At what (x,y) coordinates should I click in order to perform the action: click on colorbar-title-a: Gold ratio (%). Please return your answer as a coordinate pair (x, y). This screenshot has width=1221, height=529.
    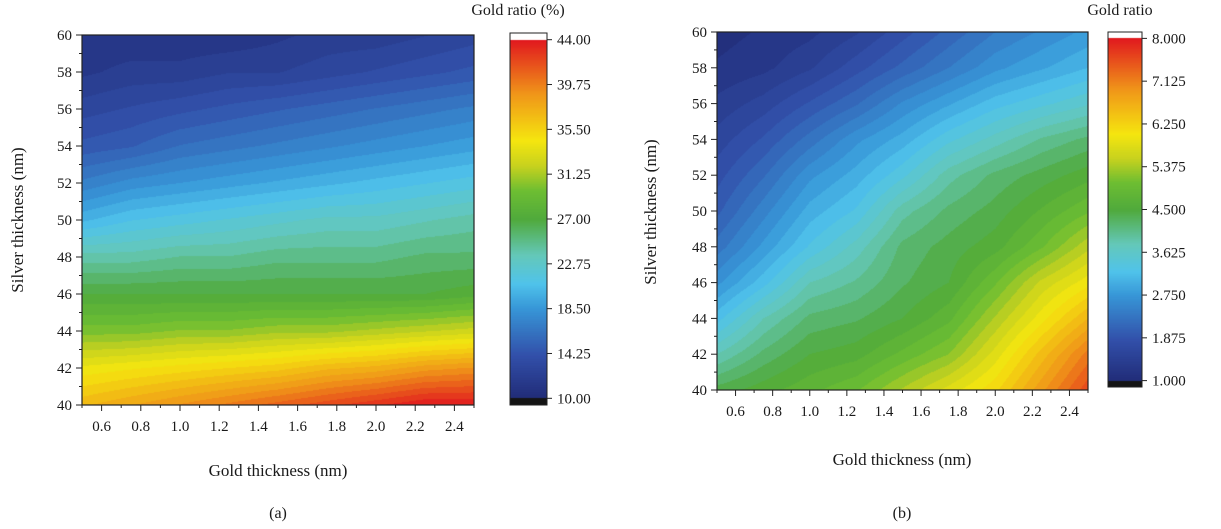
    Looking at the image, I should click on (517, 10).